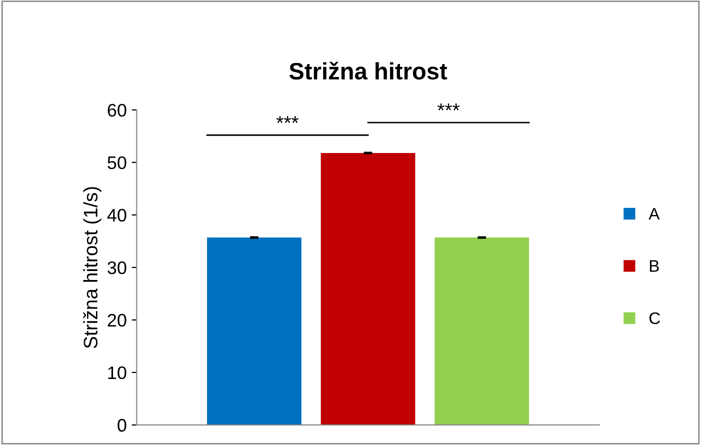  Describe the element at coordinates (116, 215) in the screenshot. I see `y-tick-label: 40` at that location.